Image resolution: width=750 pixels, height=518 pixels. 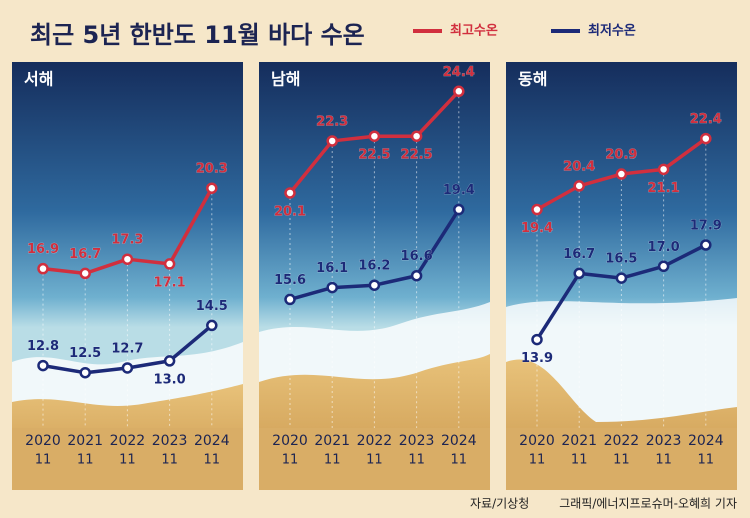 I want to click on legend-label: 최고수온, so click(x=474, y=31).